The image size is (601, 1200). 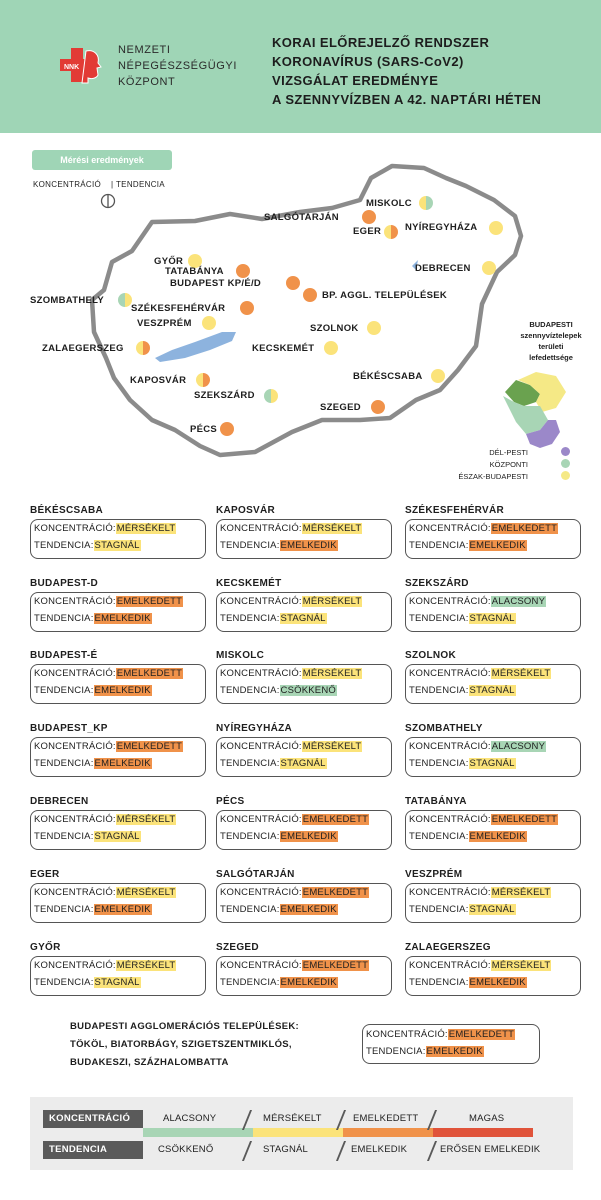 What do you see at coordinates (140, 184) in the screenshot?
I see `legend-tendency: TENDENCIA` at bounding box center [140, 184].